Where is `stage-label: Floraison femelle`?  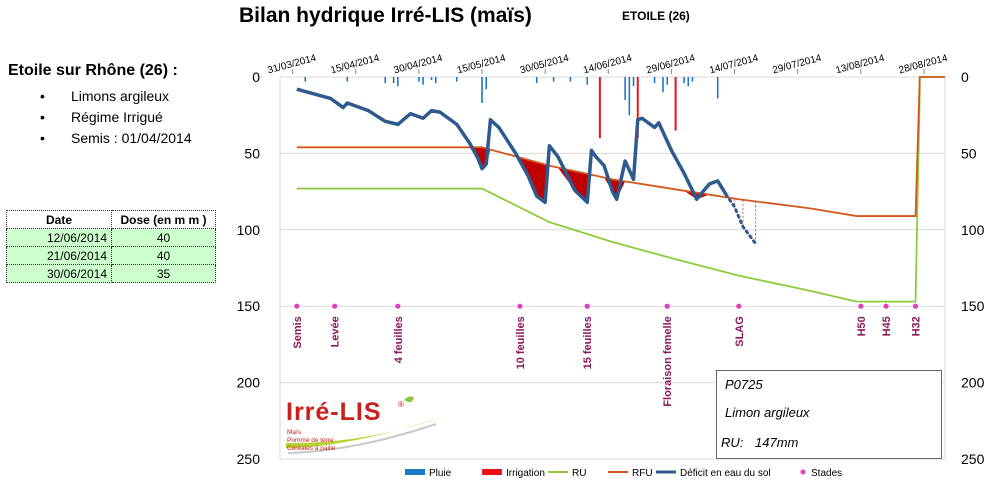 stage-label: Floraison femelle is located at coordinates (668, 361).